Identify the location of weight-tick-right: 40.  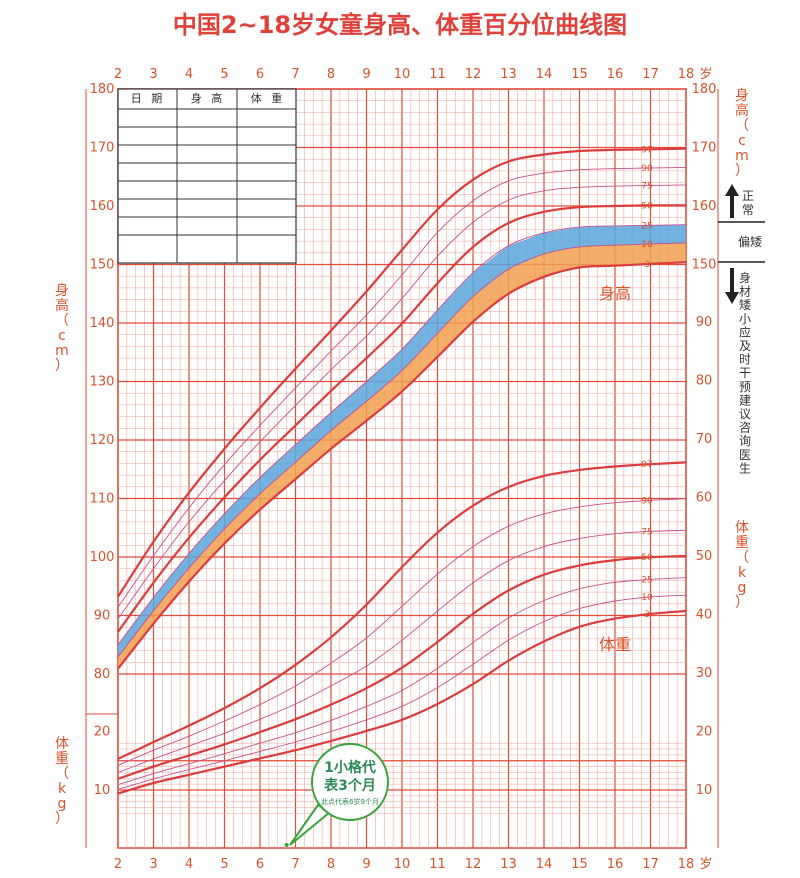
(704, 615).